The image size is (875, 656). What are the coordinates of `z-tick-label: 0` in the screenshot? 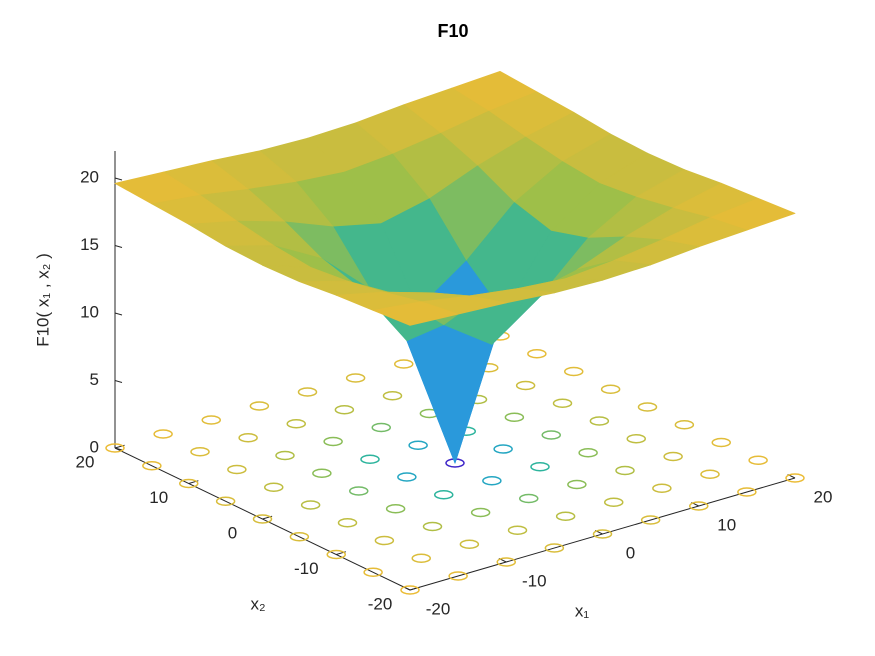 It's located at (94, 446).